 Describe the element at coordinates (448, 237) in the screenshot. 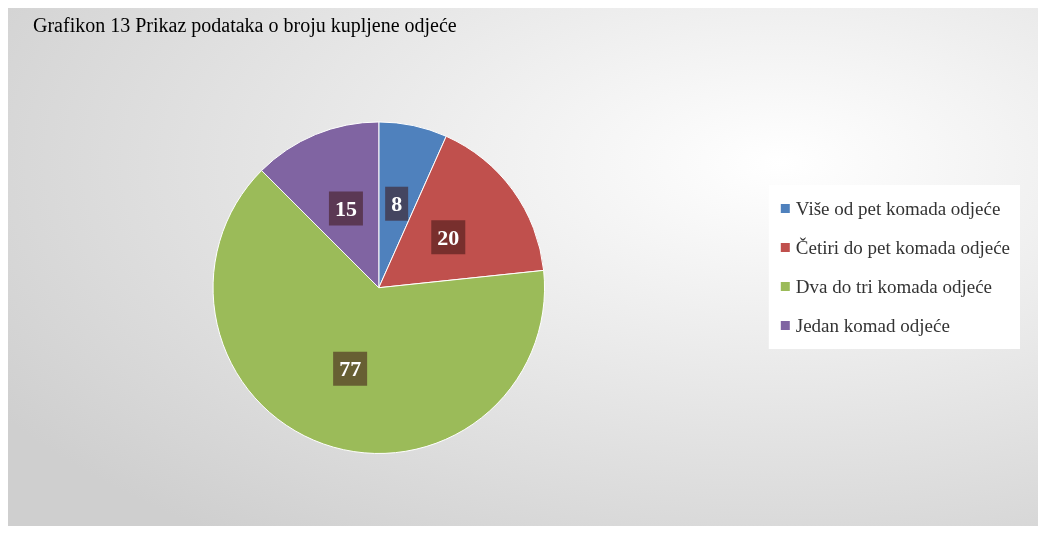

I see `data-label: 20` at that location.